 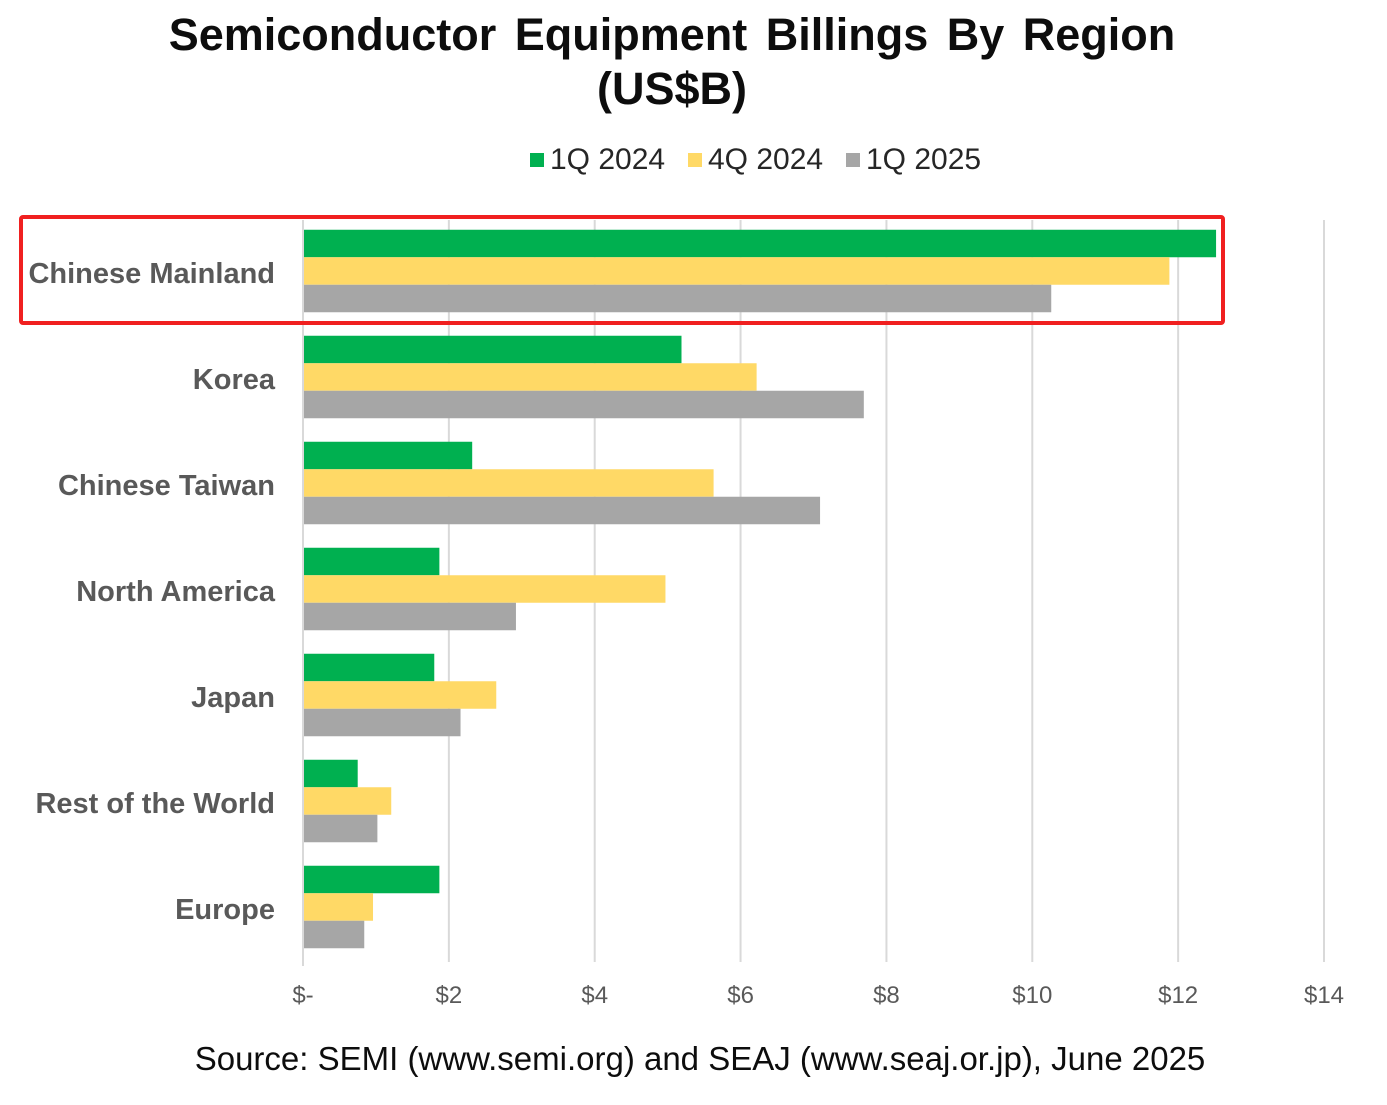 I want to click on bar-north-america-1q-2025, so click(x=409, y=616).